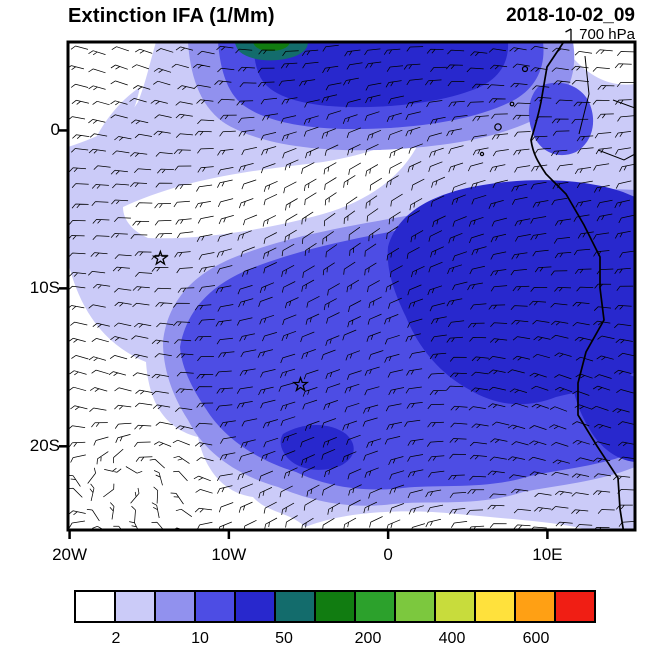 Image resolution: width=650 pixels, height=667 pixels. What do you see at coordinates (570, 15) in the screenshot?
I see `datetime-label: 2018-10-02_09` at bounding box center [570, 15].